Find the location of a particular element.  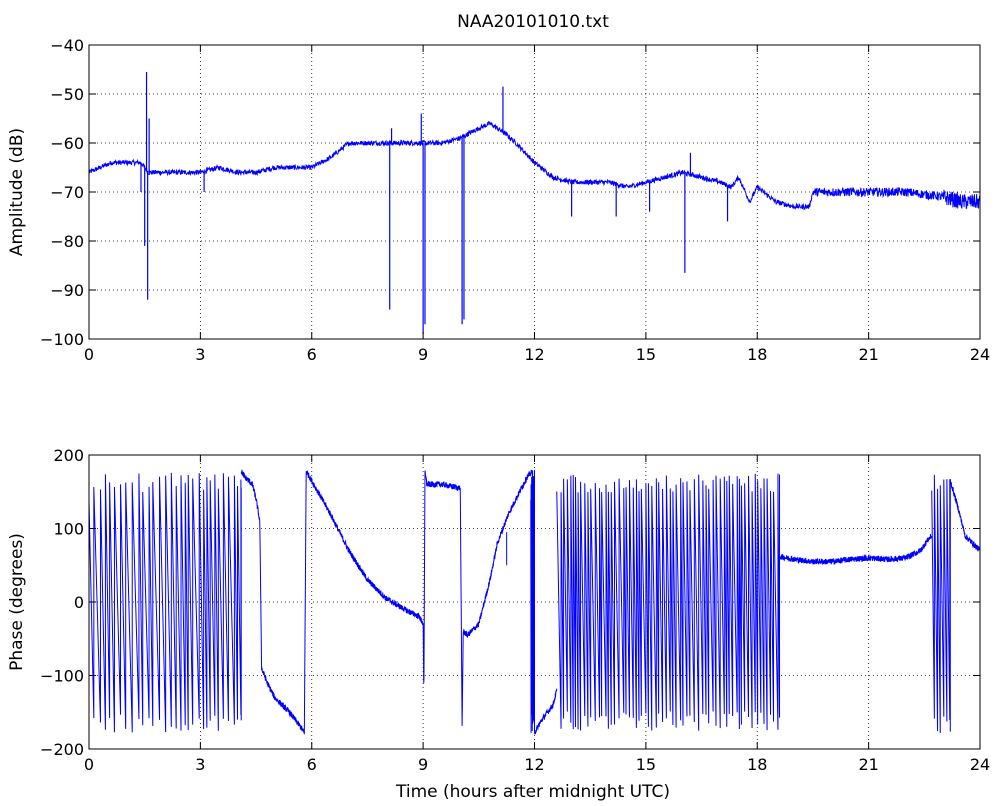

phase-ytick-label: 100 is located at coordinates (68, 529).